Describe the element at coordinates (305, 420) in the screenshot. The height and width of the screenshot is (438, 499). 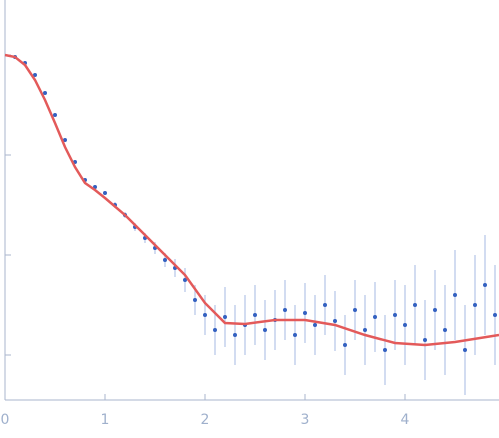
I see `x-tick-label: 3` at that location.